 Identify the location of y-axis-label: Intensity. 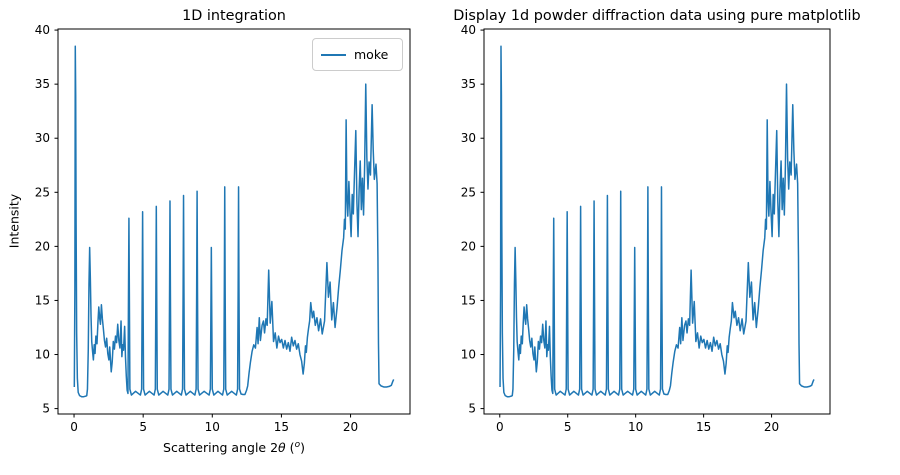
(14, 221).